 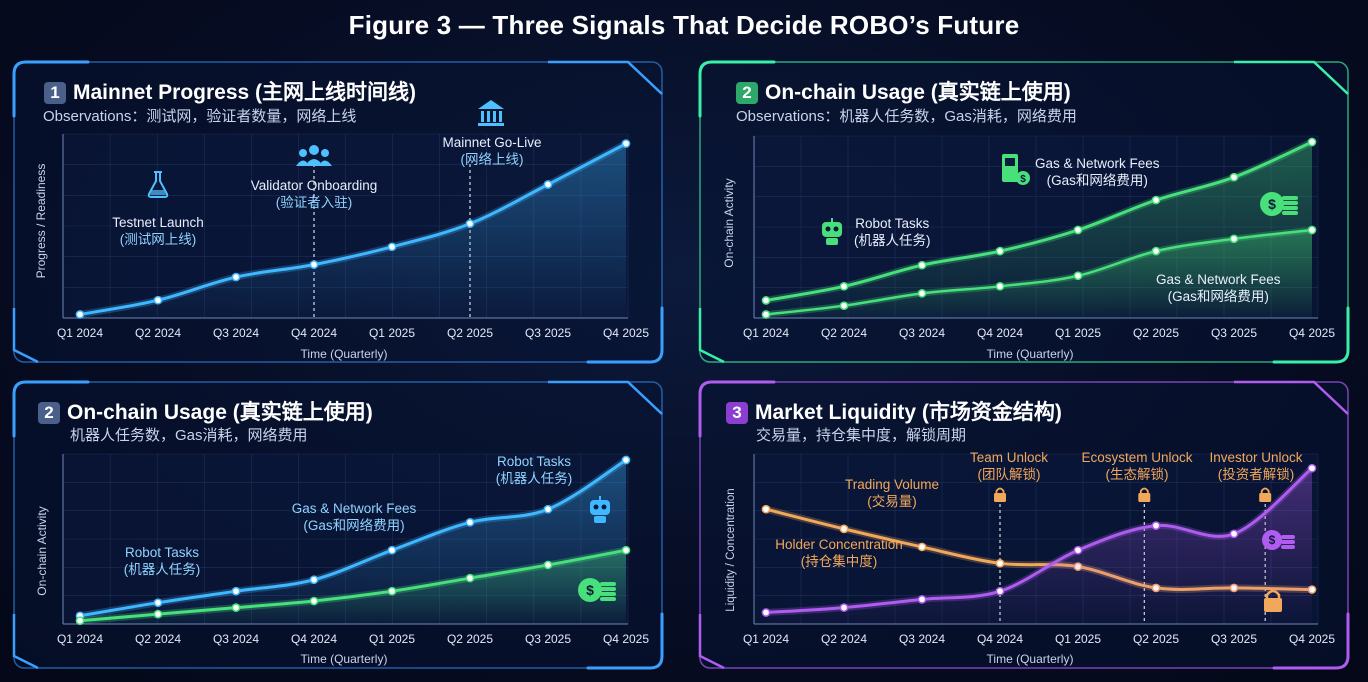 What do you see at coordinates (314, 202) in the screenshot?
I see `annotation-label-cn: (验证者入驻)` at bounding box center [314, 202].